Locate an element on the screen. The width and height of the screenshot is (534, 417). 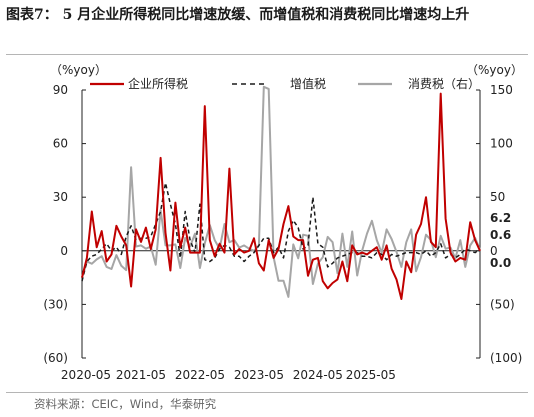
source-divider is located at coordinates (267, 392).